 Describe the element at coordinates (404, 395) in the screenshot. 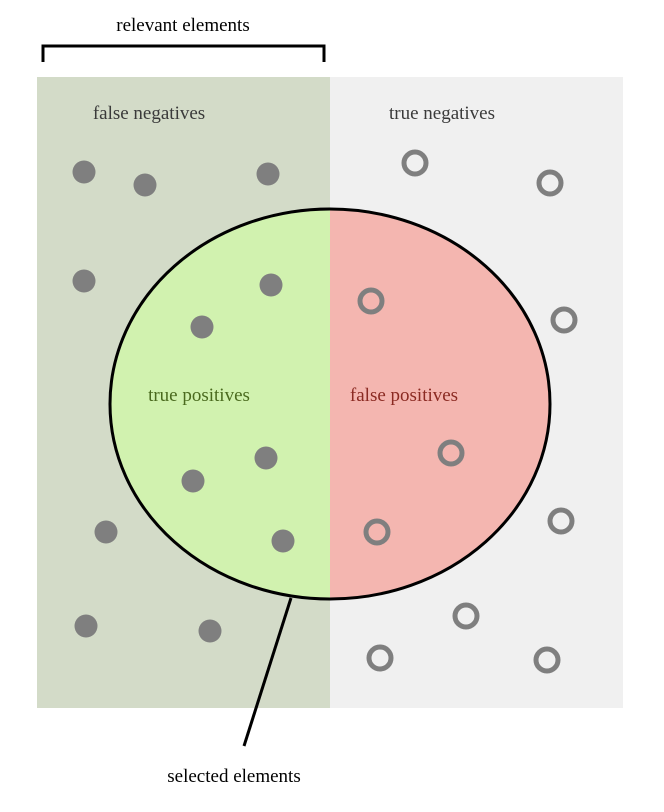

I see `false-positives-label: false positives` at that location.